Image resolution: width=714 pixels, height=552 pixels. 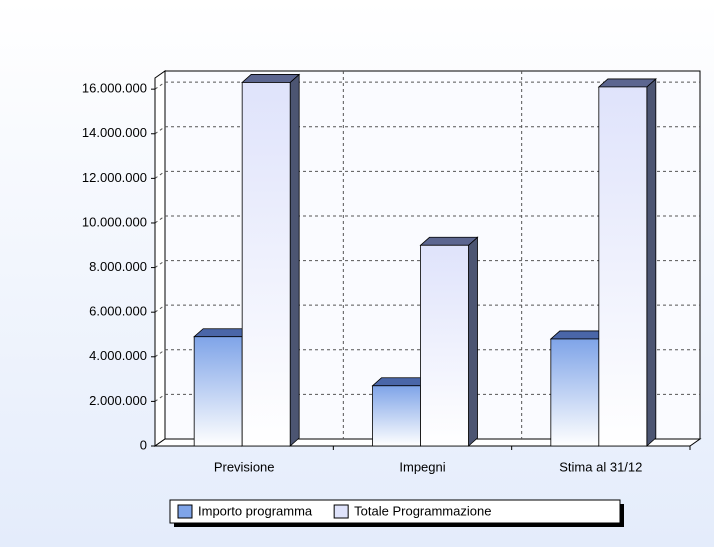 What do you see at coordinates (114, 221) in the screenshot?
I see `y-tick-label: 10.000.000` at bounding box center [114, 221].